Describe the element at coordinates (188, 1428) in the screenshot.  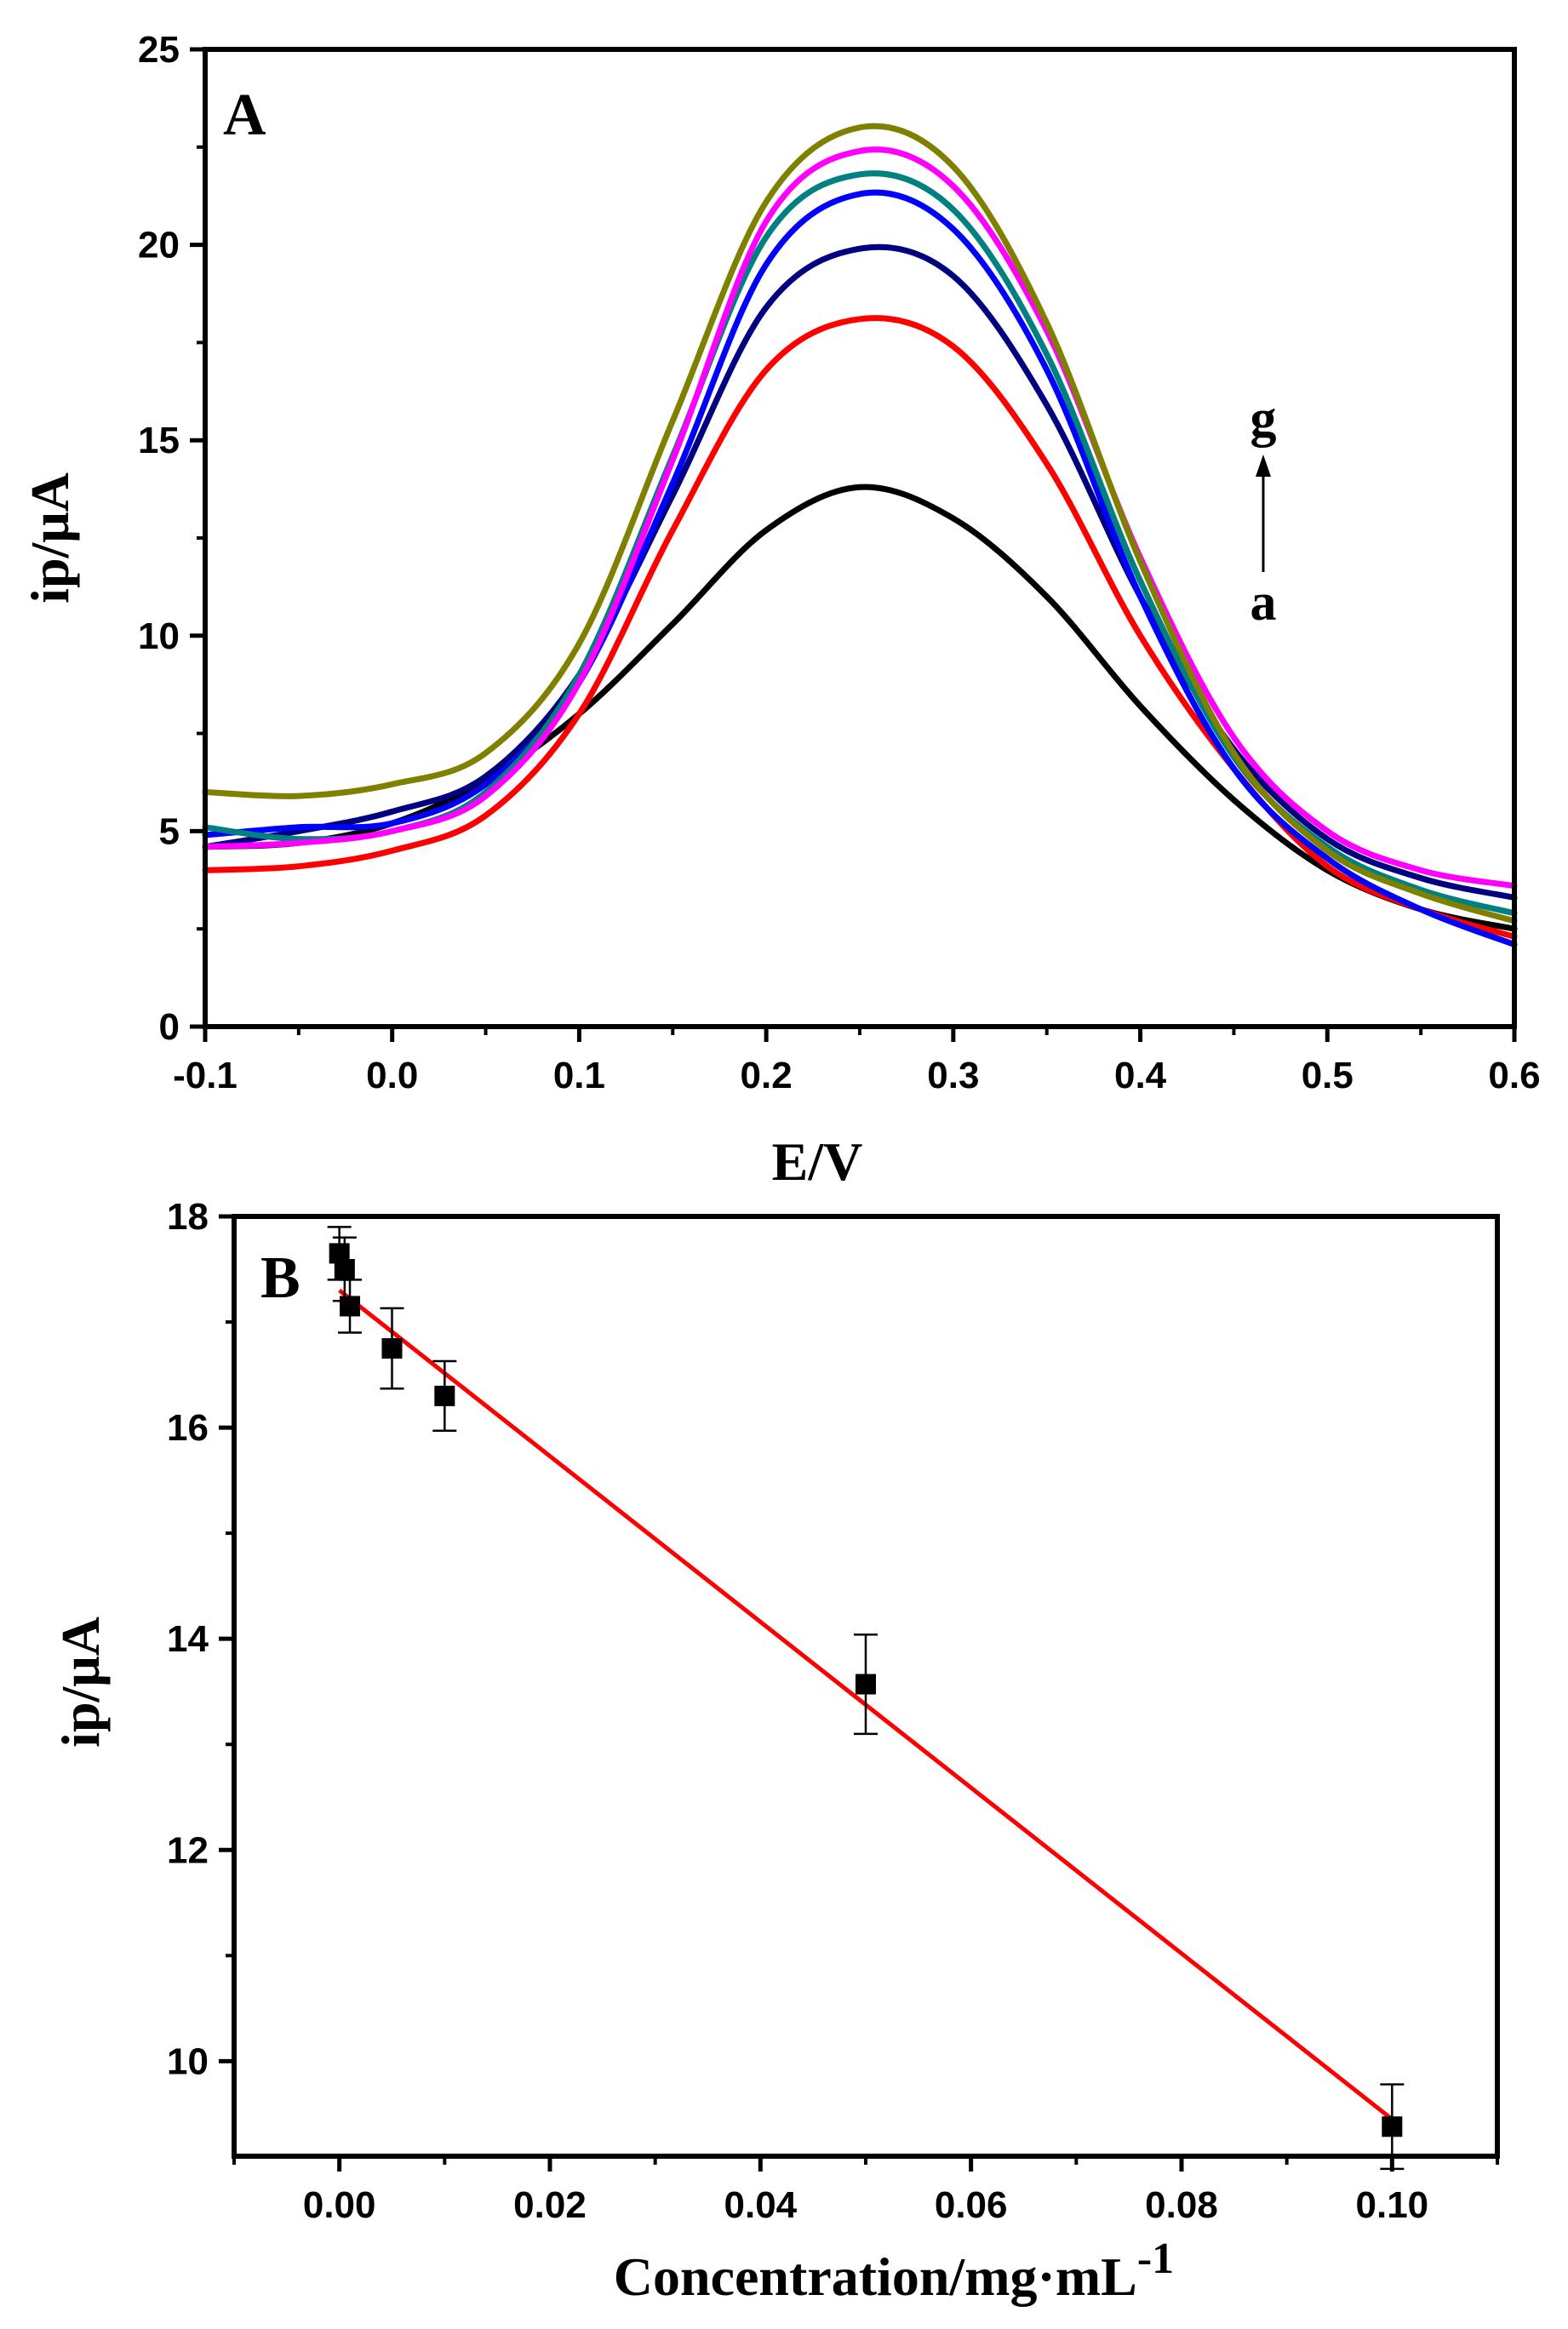
I see `y-tick-label: 16` at that location.